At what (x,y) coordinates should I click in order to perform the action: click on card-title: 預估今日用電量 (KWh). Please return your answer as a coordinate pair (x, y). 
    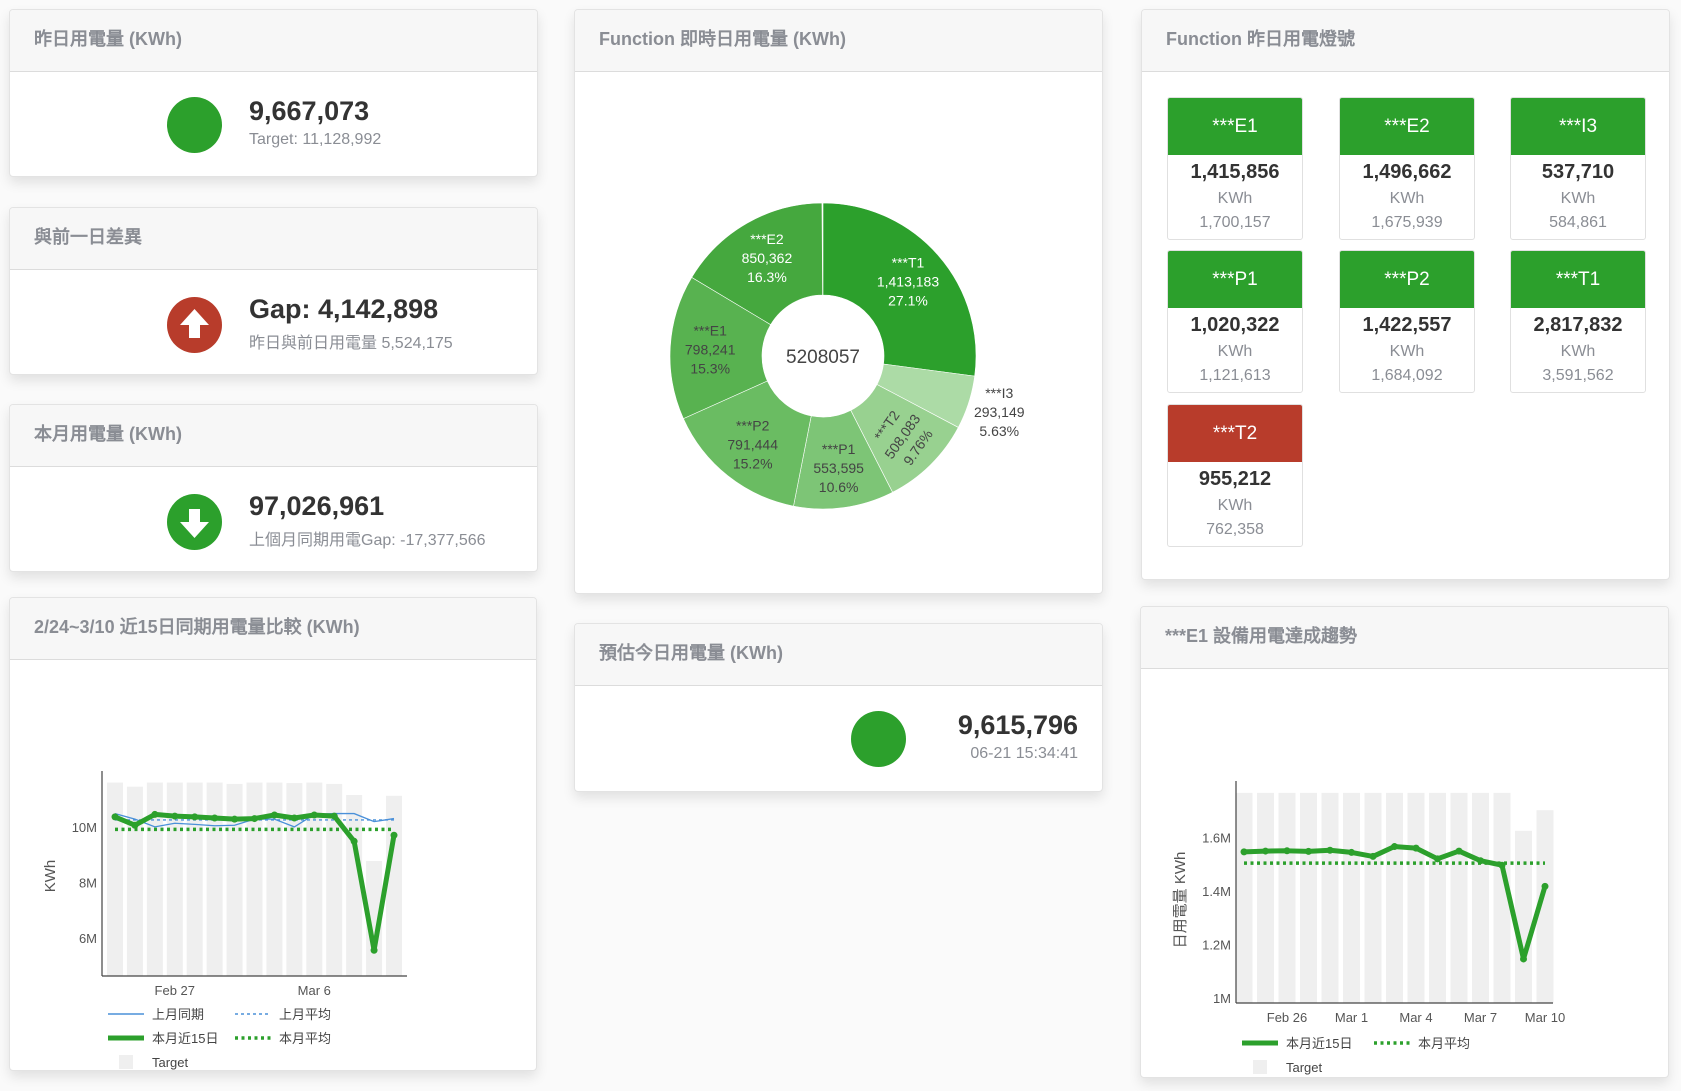
    Looking at the image, I should click on (838, 655).